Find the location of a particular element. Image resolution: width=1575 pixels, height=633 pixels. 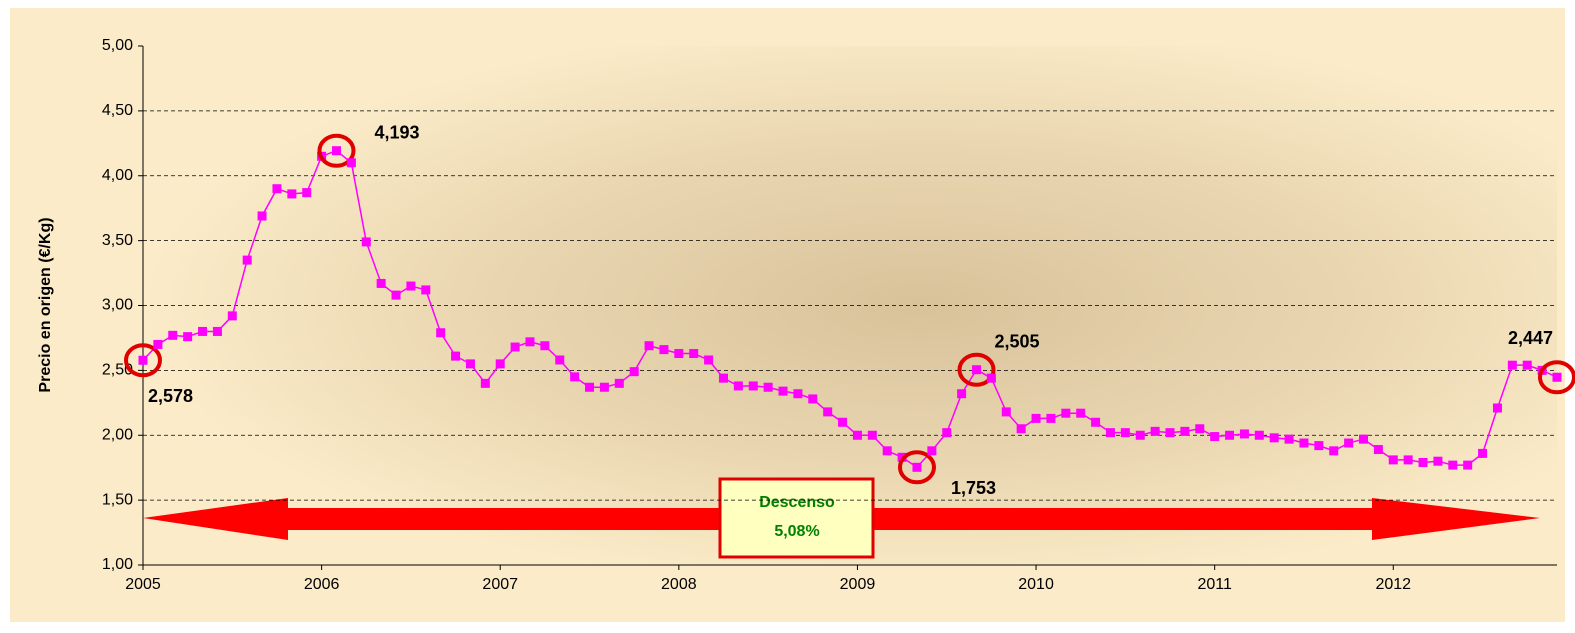

x-tick-label: 2008 is located at coordinates (679, 584).